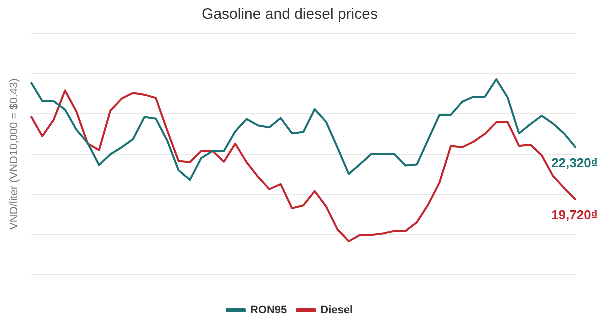 Image resolution: width=600 pixels, height=326 pixels. What do you see at coordinates (290, 15) in the screenshot?
I see `chart-title: Gasoline and diesel prices` at bounding box center [290, 15].